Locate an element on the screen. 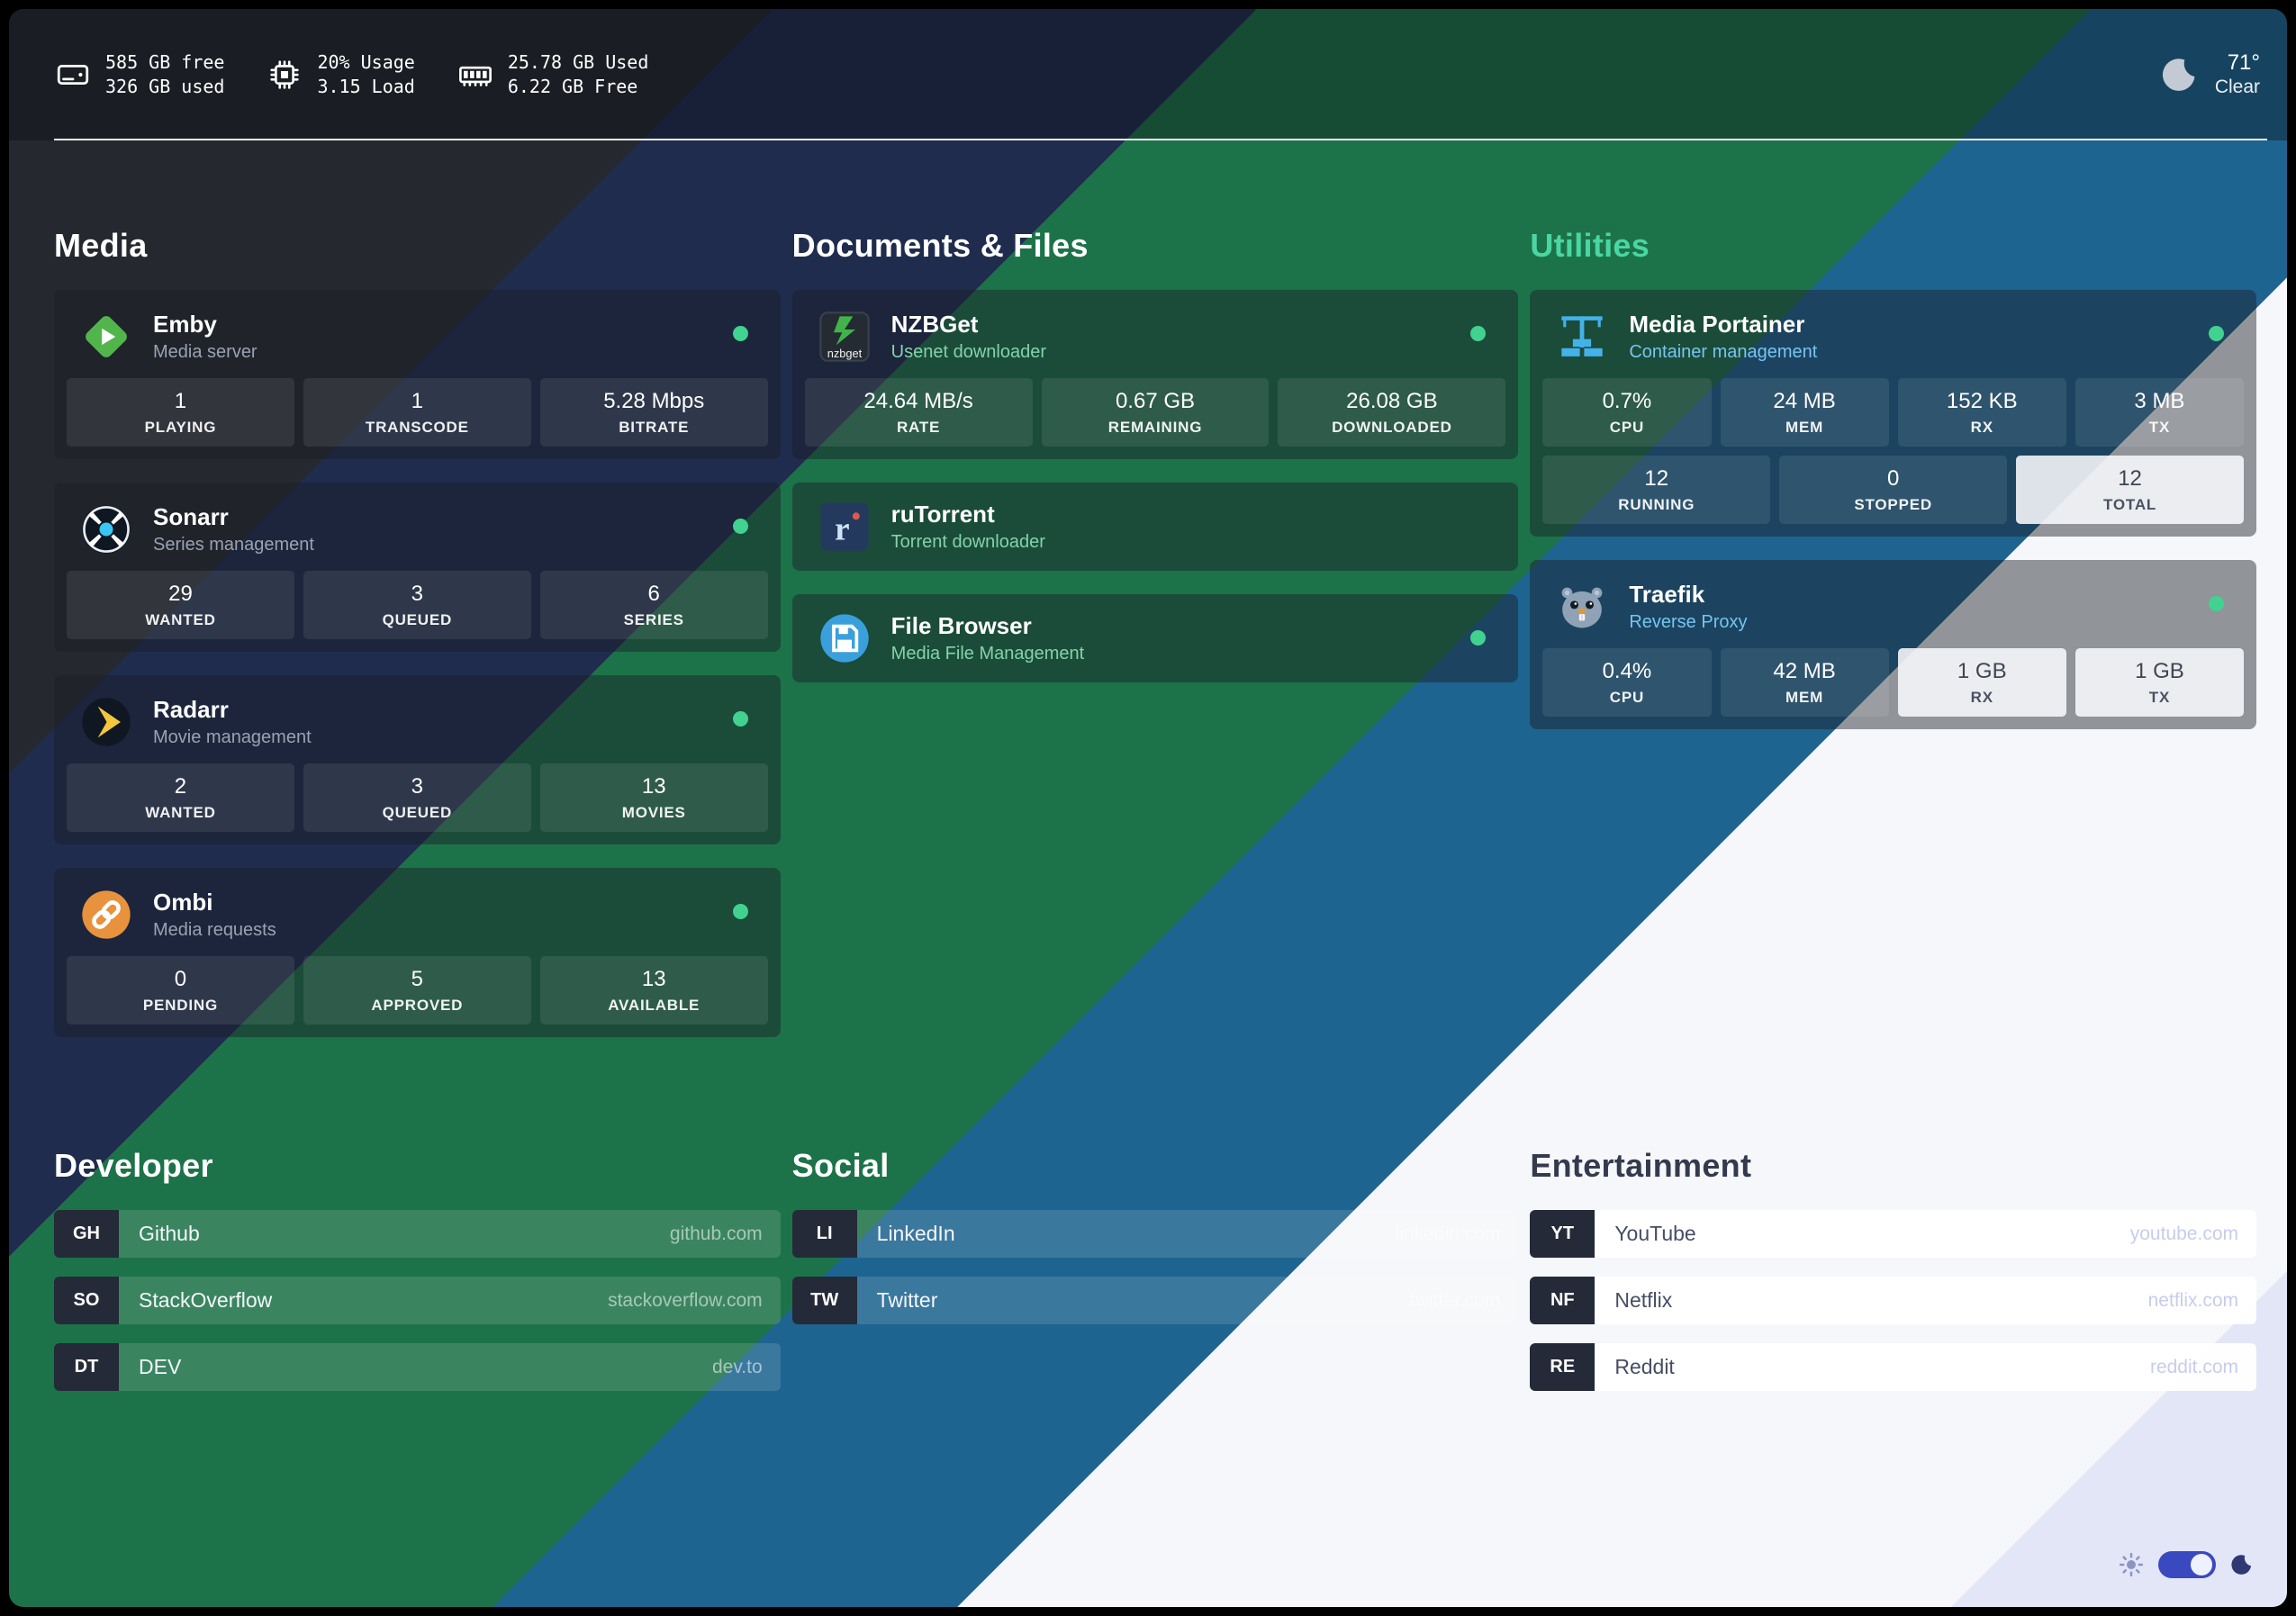 This screenshot has height=1616, width=2296. link-twitter: TW Twitter twitter.com is located at coordinates (1155, 1300).